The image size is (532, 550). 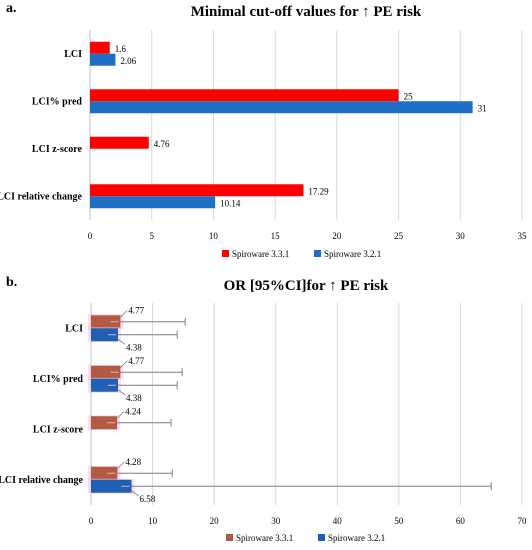 What do you see at coordinates (264, 538) in the screenshot?
I see `panel-b-legend-label: Spiroware 3.3.1` at bounding box center [264, 538].